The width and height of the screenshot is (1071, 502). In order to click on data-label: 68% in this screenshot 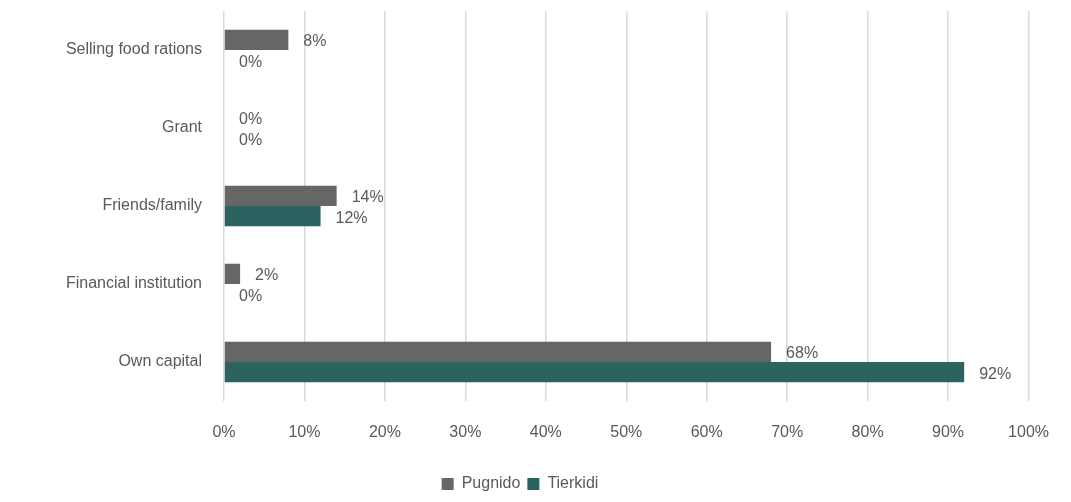, I will do `click(802, 353)`.